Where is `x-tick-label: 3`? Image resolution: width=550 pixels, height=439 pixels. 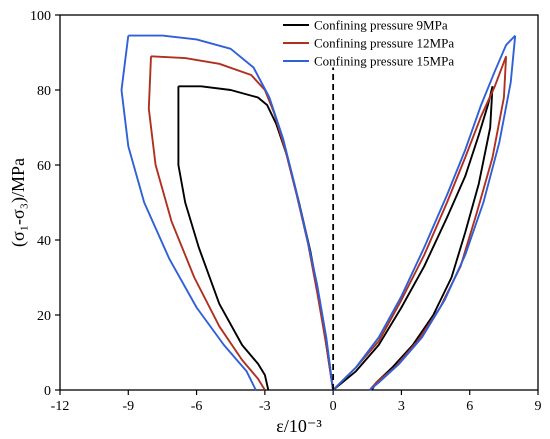
x-tick-label: 3 is located at coordinates (401, 406).